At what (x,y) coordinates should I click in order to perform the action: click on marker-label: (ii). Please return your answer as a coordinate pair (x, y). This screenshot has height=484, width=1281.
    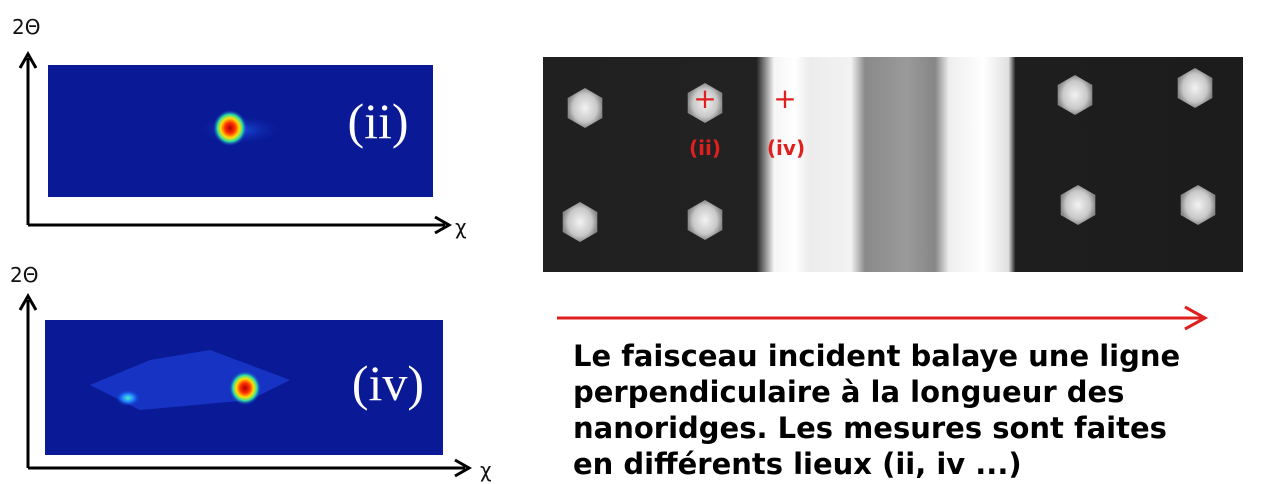
    Looking at the image, I should click on (705, 148).